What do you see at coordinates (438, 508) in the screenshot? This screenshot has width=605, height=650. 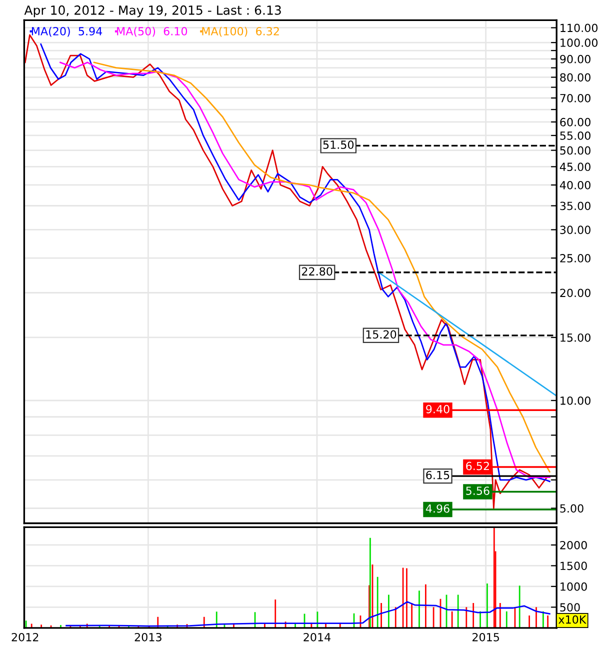 I see `ref-line-label: 4.96` at bounding box center [438, 508].